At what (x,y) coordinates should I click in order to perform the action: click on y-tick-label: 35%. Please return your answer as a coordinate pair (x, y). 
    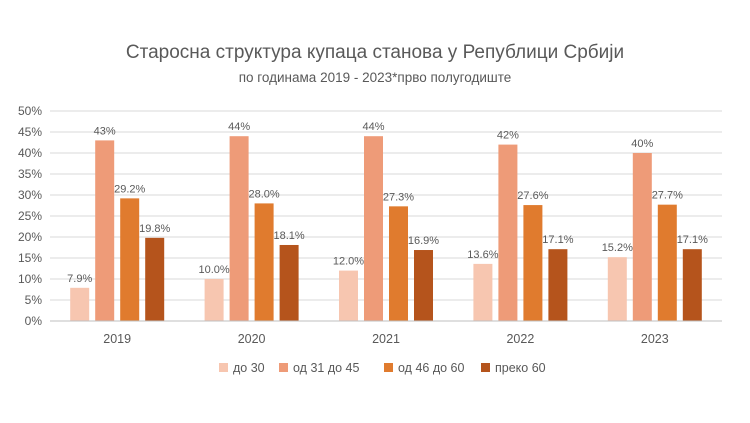
    Looking at the image, I should click on (30, 174).